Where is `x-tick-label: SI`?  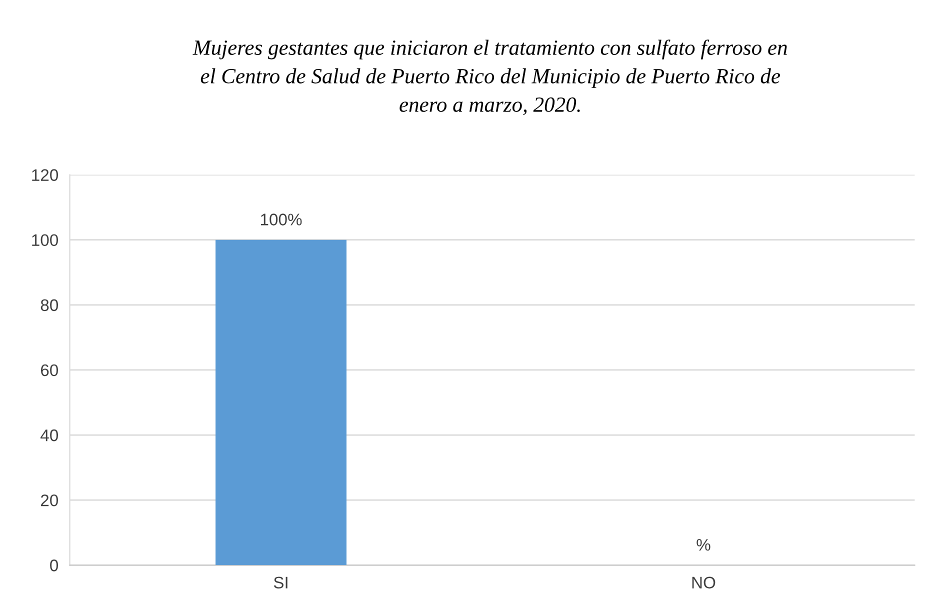
x-tick-label: SI is located at coordinates (281, 582).